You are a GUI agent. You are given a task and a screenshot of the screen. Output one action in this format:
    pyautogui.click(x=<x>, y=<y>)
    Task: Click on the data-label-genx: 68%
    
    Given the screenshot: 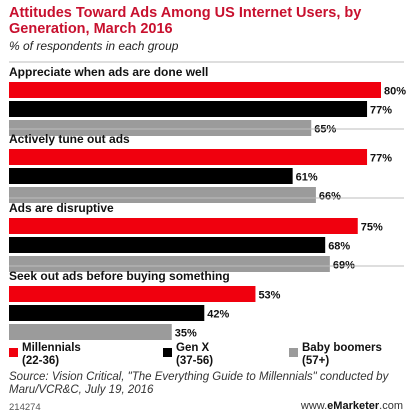 What is the action you would take?
    pyautogui.click(x=339, y=247)
    